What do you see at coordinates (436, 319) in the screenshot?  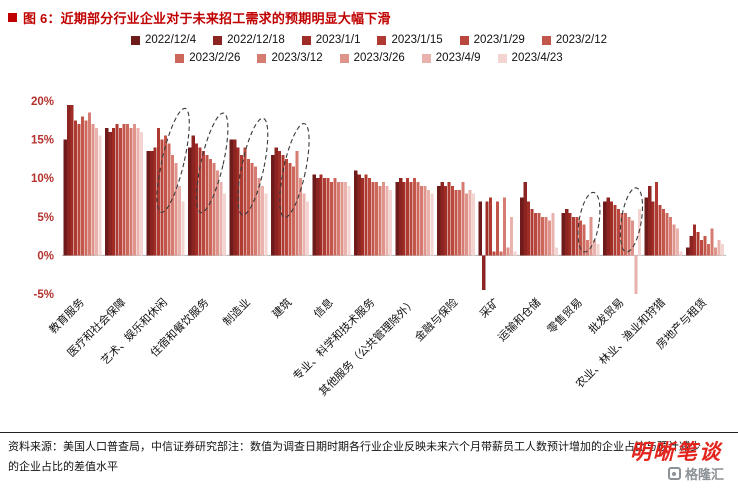 I see `x-axis-category-label: 金融与保险` at bounding box center [436, 319].